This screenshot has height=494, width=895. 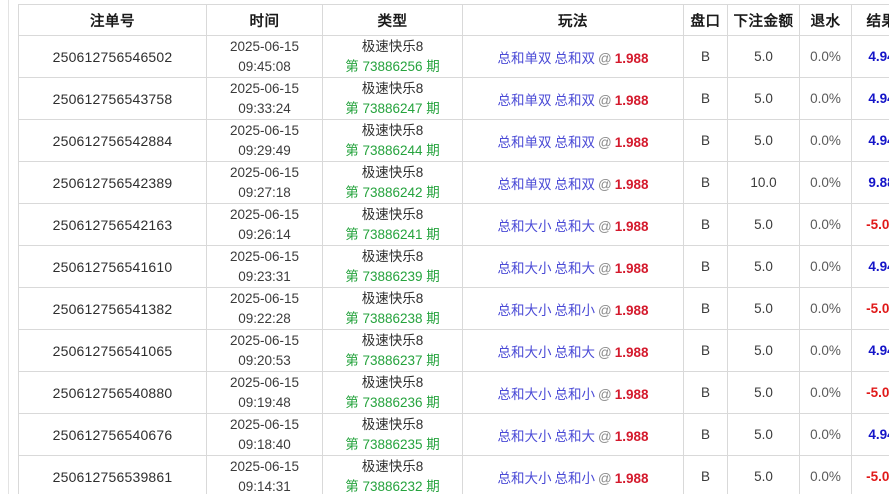 What do you see at coordinates (112, 474) in the screenshot?
I see `cell-order-no: 250612756539861` at bounding box center [112, 474].